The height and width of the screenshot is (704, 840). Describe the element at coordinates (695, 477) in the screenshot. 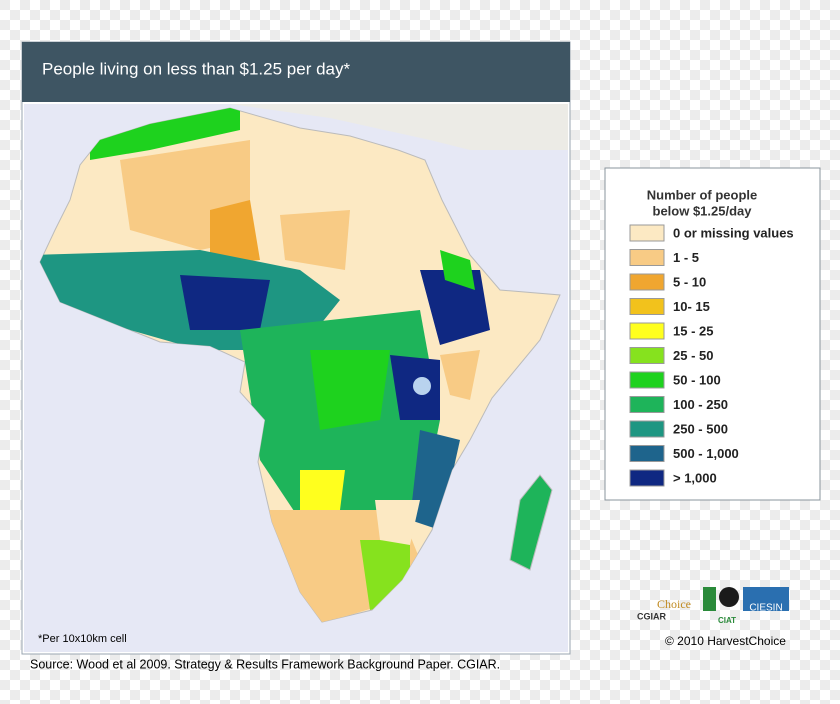

I see `legend-label: > 1,000` at that location.